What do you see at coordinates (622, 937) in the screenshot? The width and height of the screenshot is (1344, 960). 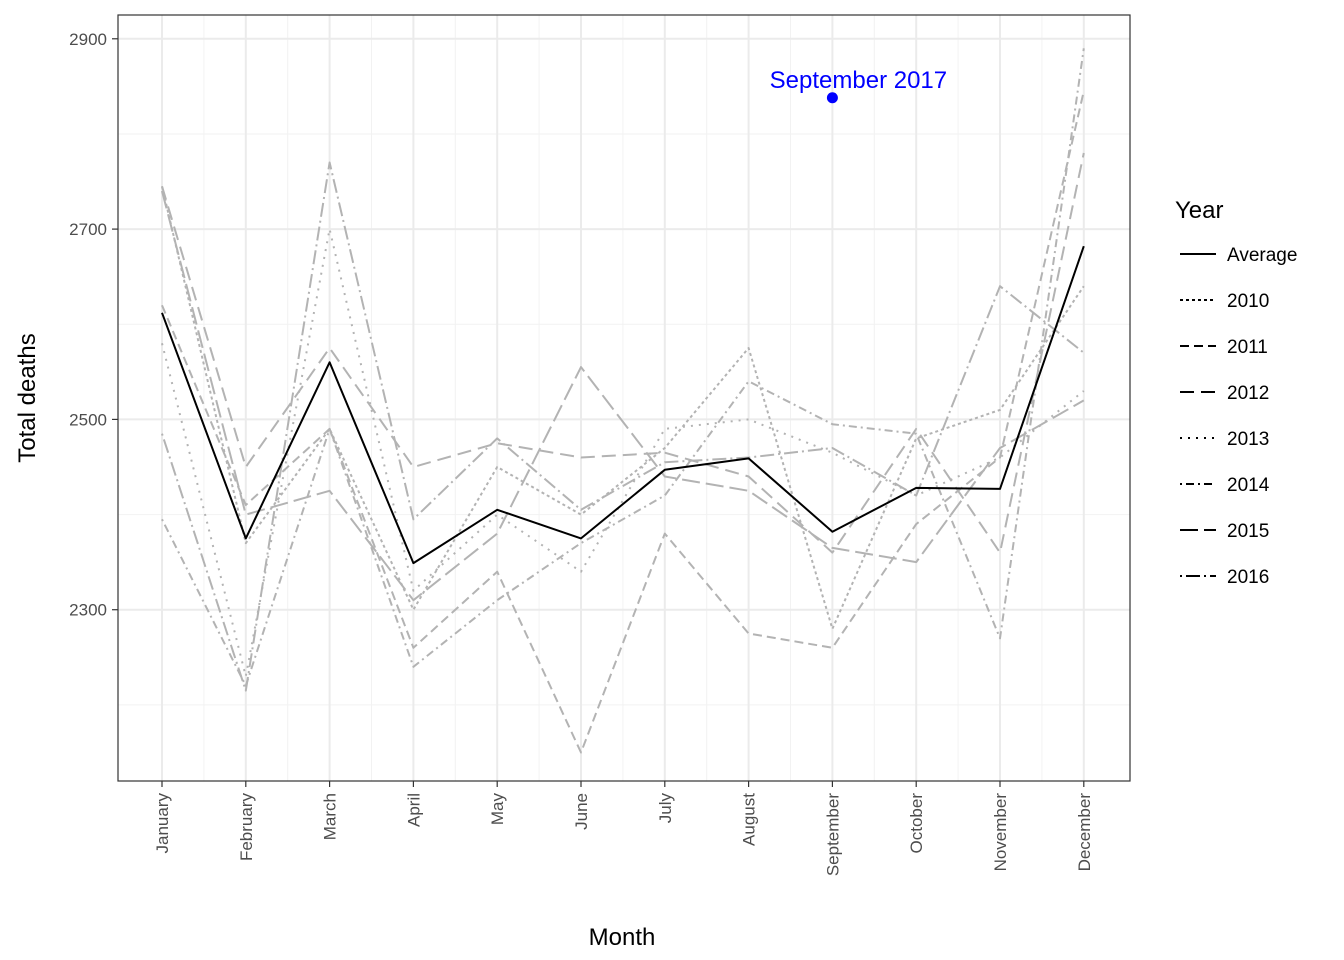 I see `x-axis-title: Month` at bounding box center [622, 937].